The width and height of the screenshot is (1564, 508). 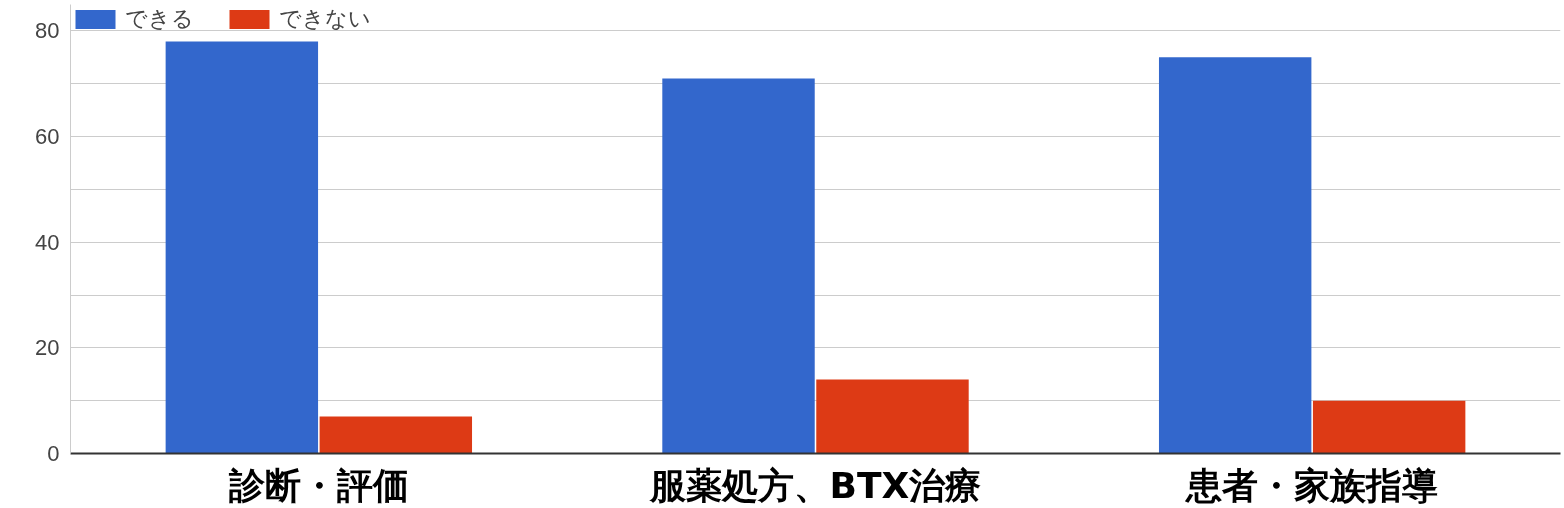 What do you see at coordinates (159, 19) in the screenshot?
I see `legend-label: できる` at bounding box center [159, 19].